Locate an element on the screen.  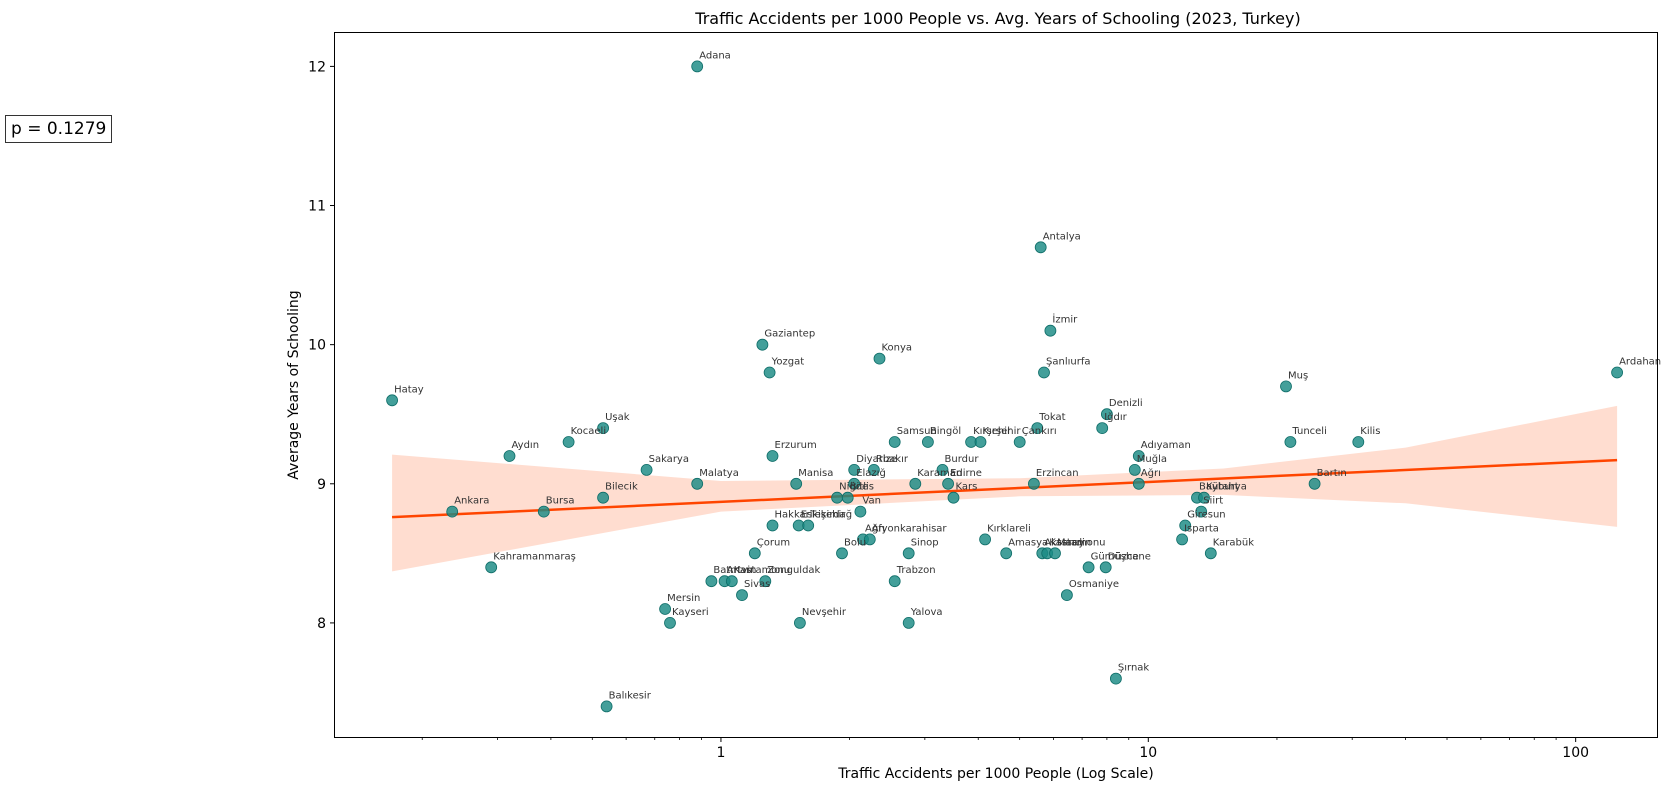
point-label: Uşak is located at coordinates (617, 417).